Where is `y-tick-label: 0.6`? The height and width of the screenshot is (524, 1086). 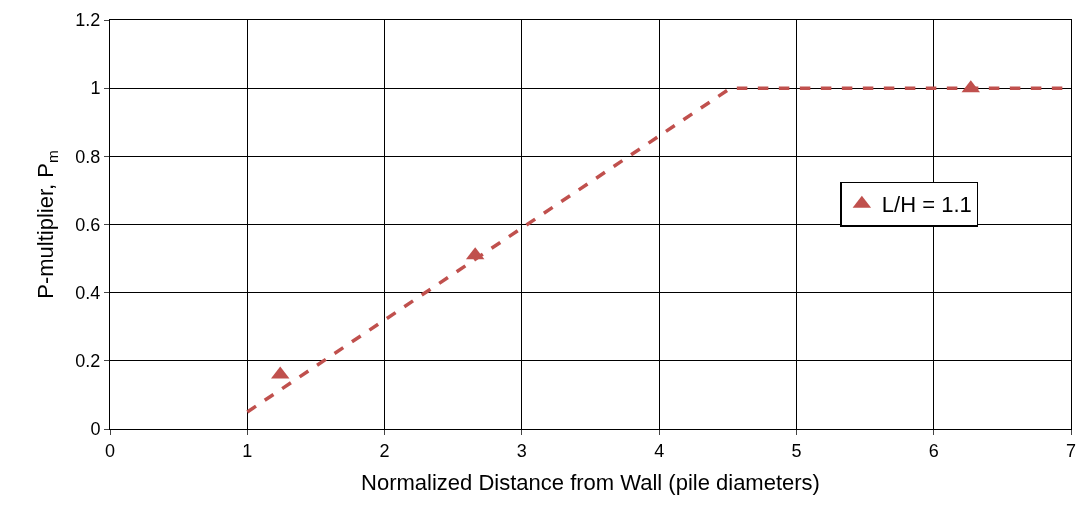 y-tick-label: 0.6 is located at coordinates (88, 224).